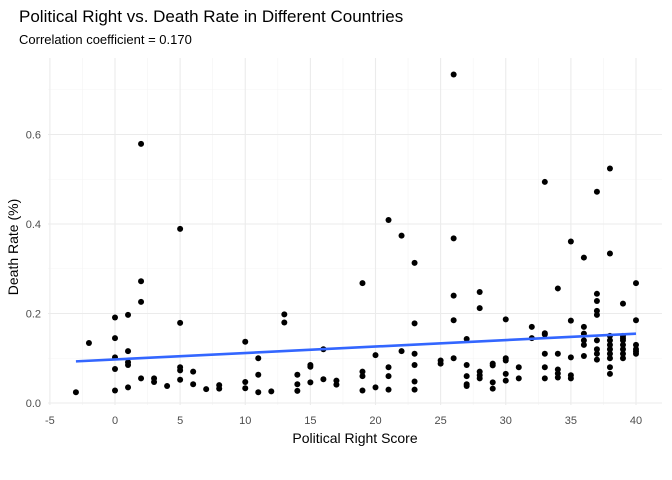 This screenshot has height=480, width=672. I want to click on y-tick-label: 0.0, so click(33, 404).